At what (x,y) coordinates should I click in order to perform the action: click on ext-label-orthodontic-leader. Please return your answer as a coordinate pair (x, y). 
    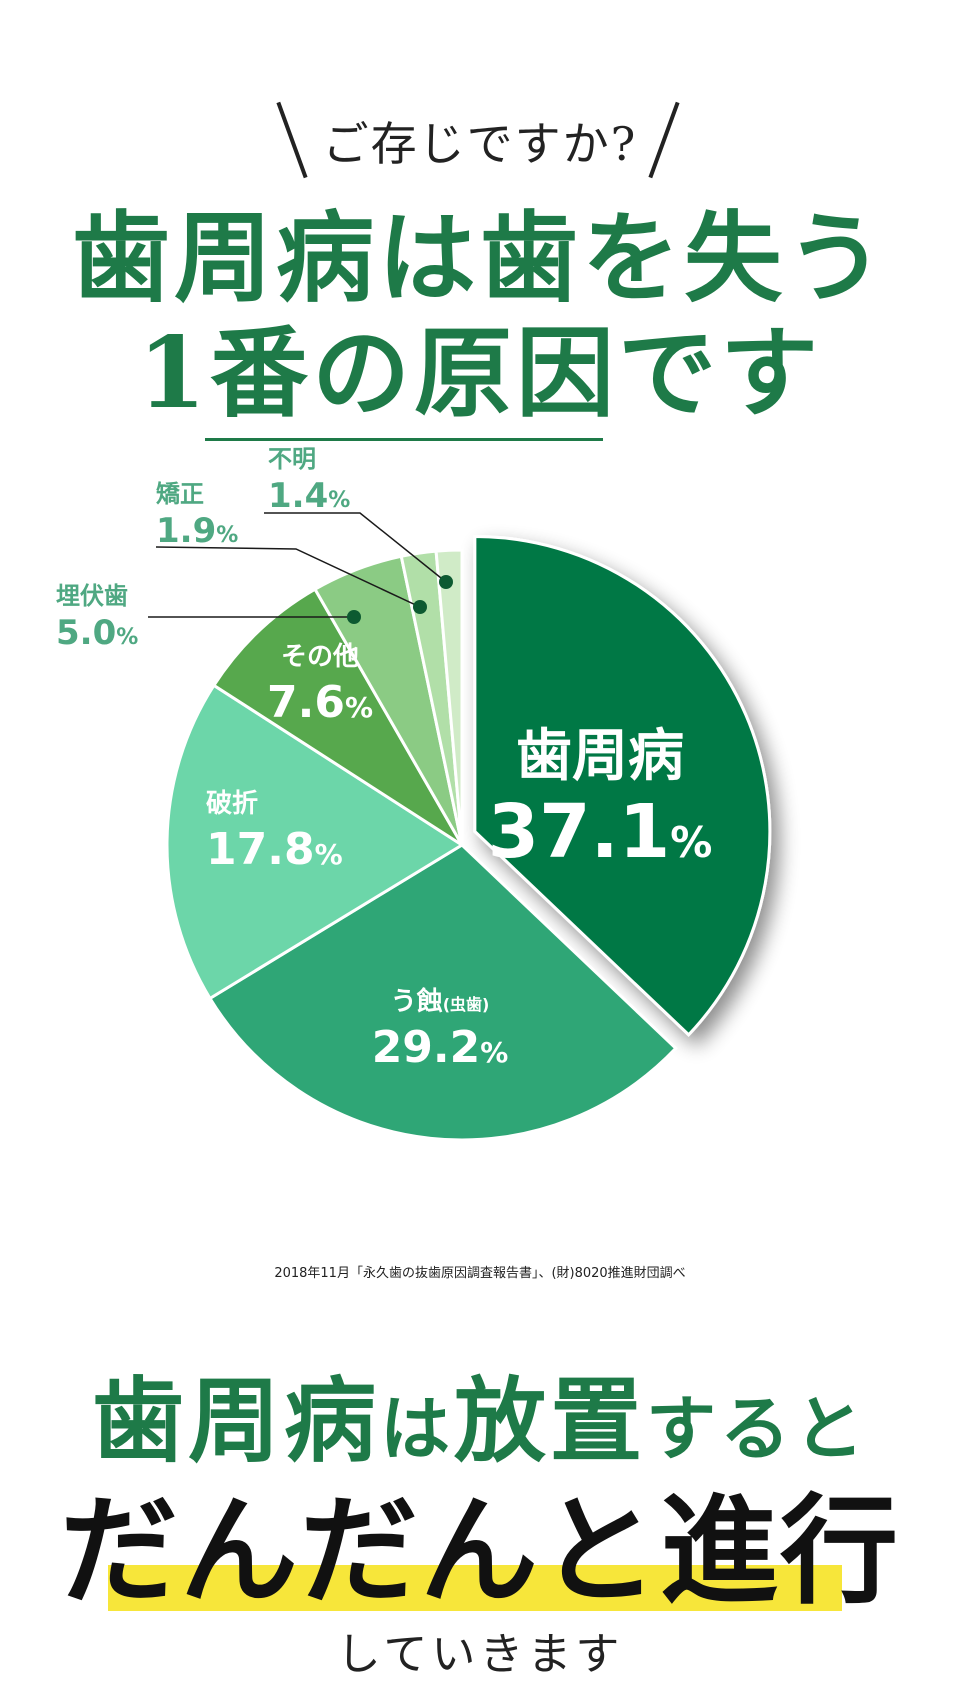
    Looking at the image, I should click on (288, 577).